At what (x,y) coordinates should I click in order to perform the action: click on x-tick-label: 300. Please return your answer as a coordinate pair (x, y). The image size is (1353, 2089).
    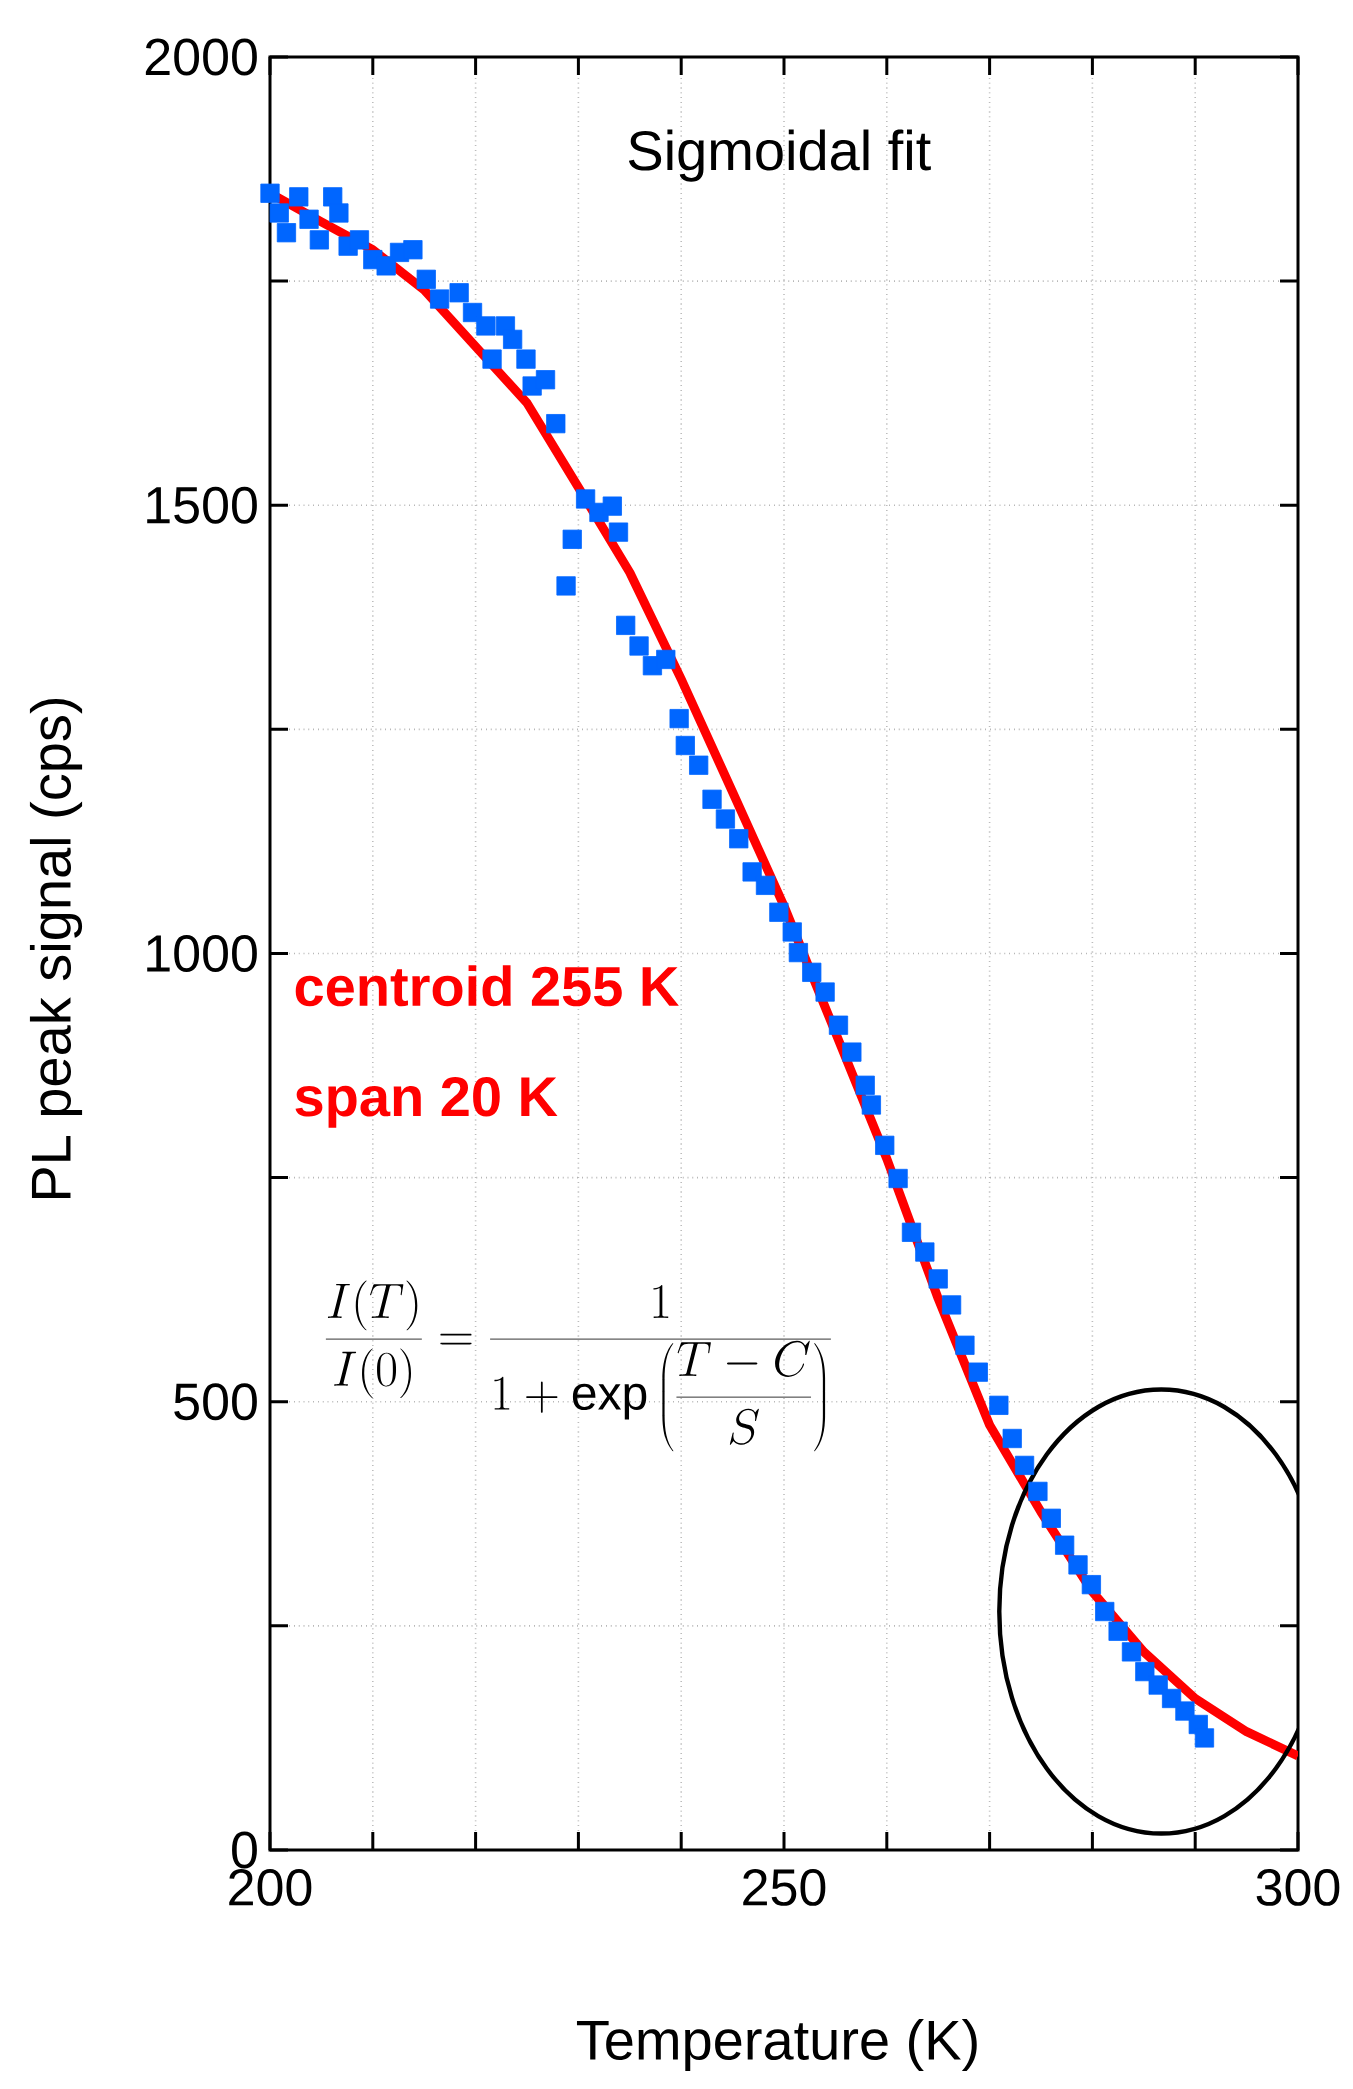
    Looking at the image, I should click on (1298, 1887).